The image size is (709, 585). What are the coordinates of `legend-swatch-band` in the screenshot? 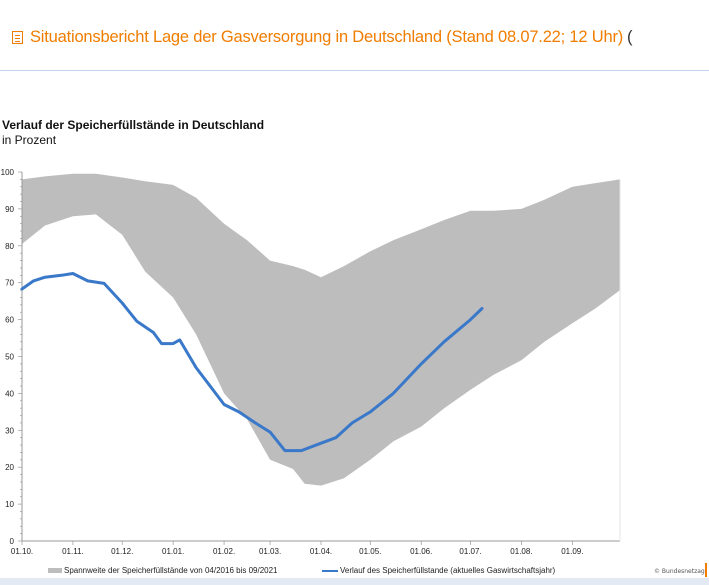 It's located at (55, 570).